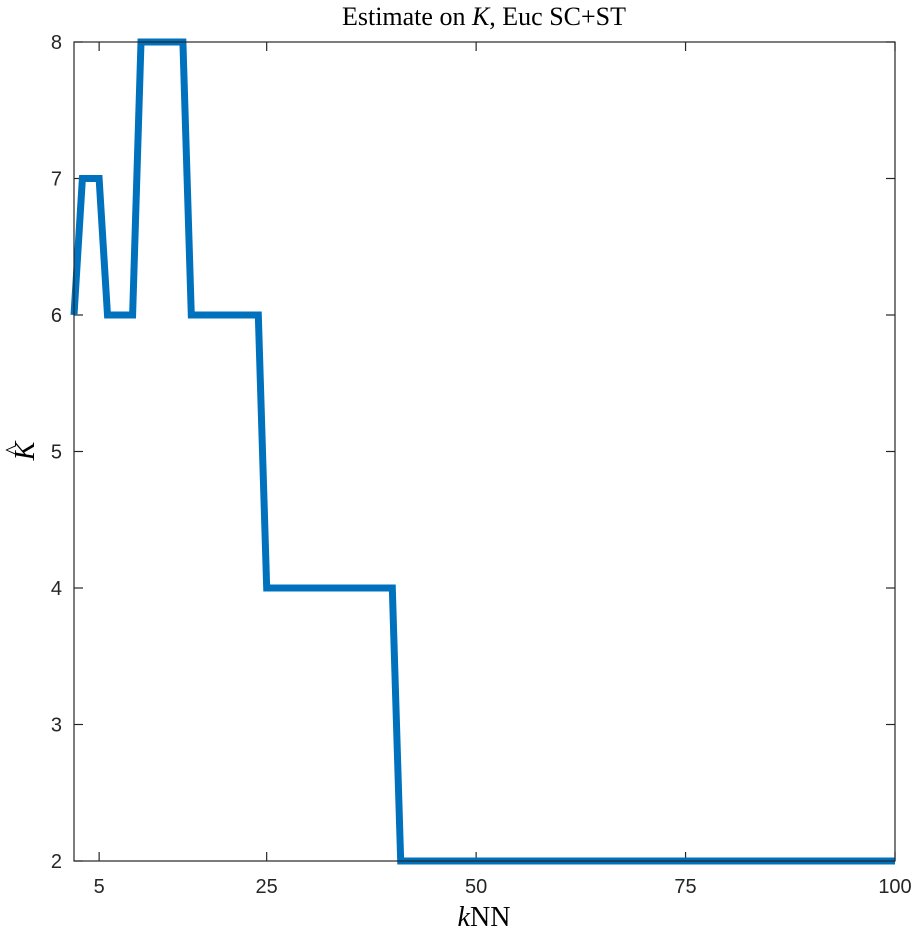 The width and height of the screenshot is (913, 933). Describe the element at coordinates (476, 887) in the screenshot. I see `x-tick-label: 50` at that location.